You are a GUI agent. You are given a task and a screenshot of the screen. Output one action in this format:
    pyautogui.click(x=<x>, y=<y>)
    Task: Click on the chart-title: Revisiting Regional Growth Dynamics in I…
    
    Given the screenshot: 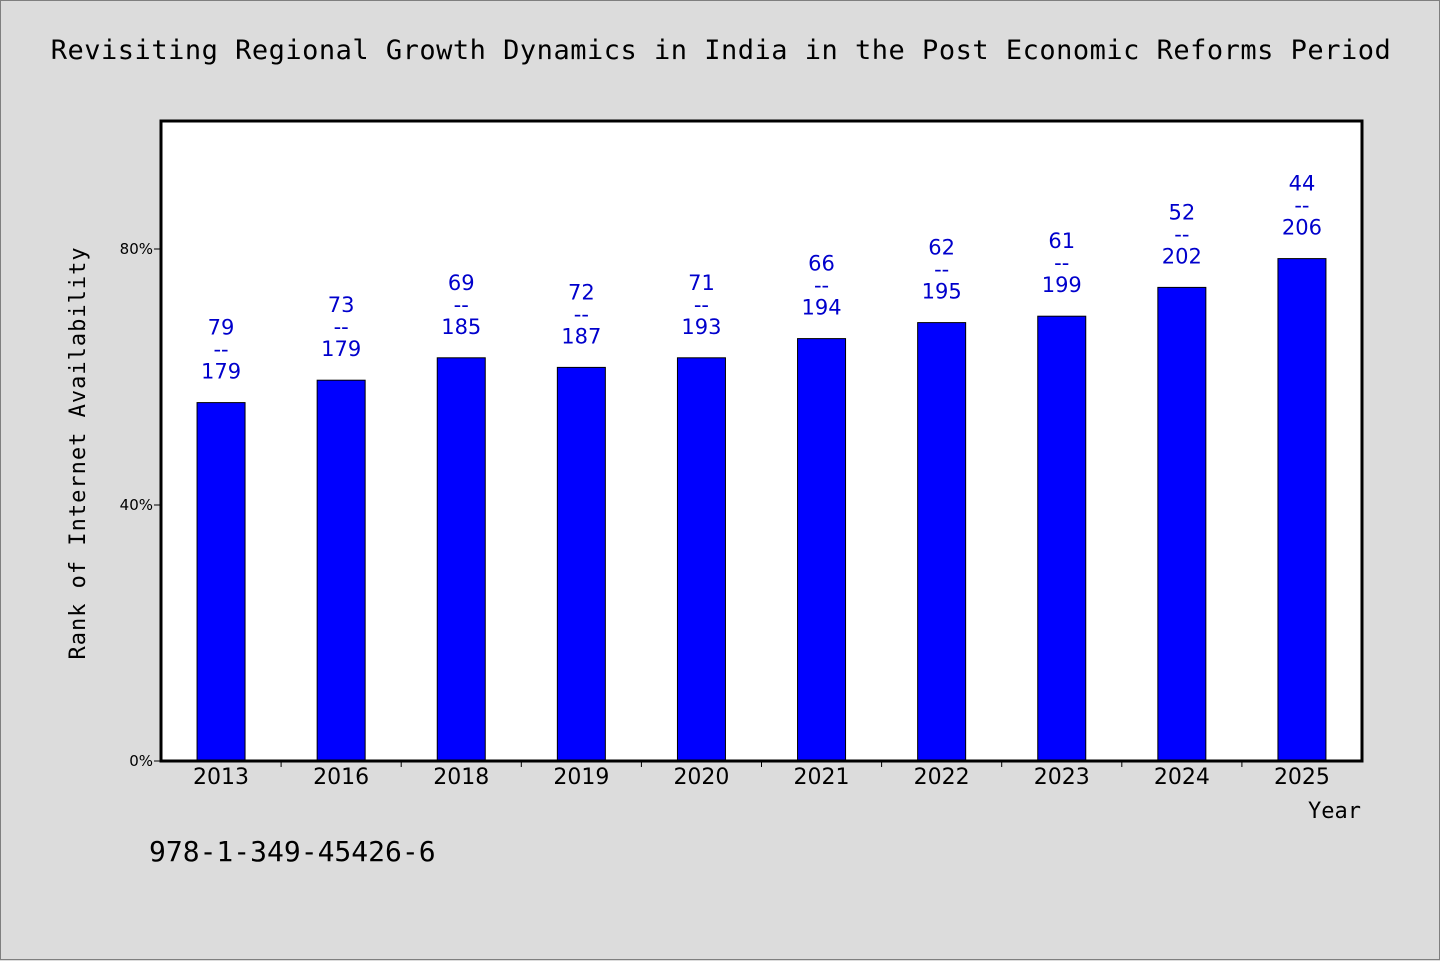 What is the action you would take?
    pyautogui.click(x=721, y=50)
    